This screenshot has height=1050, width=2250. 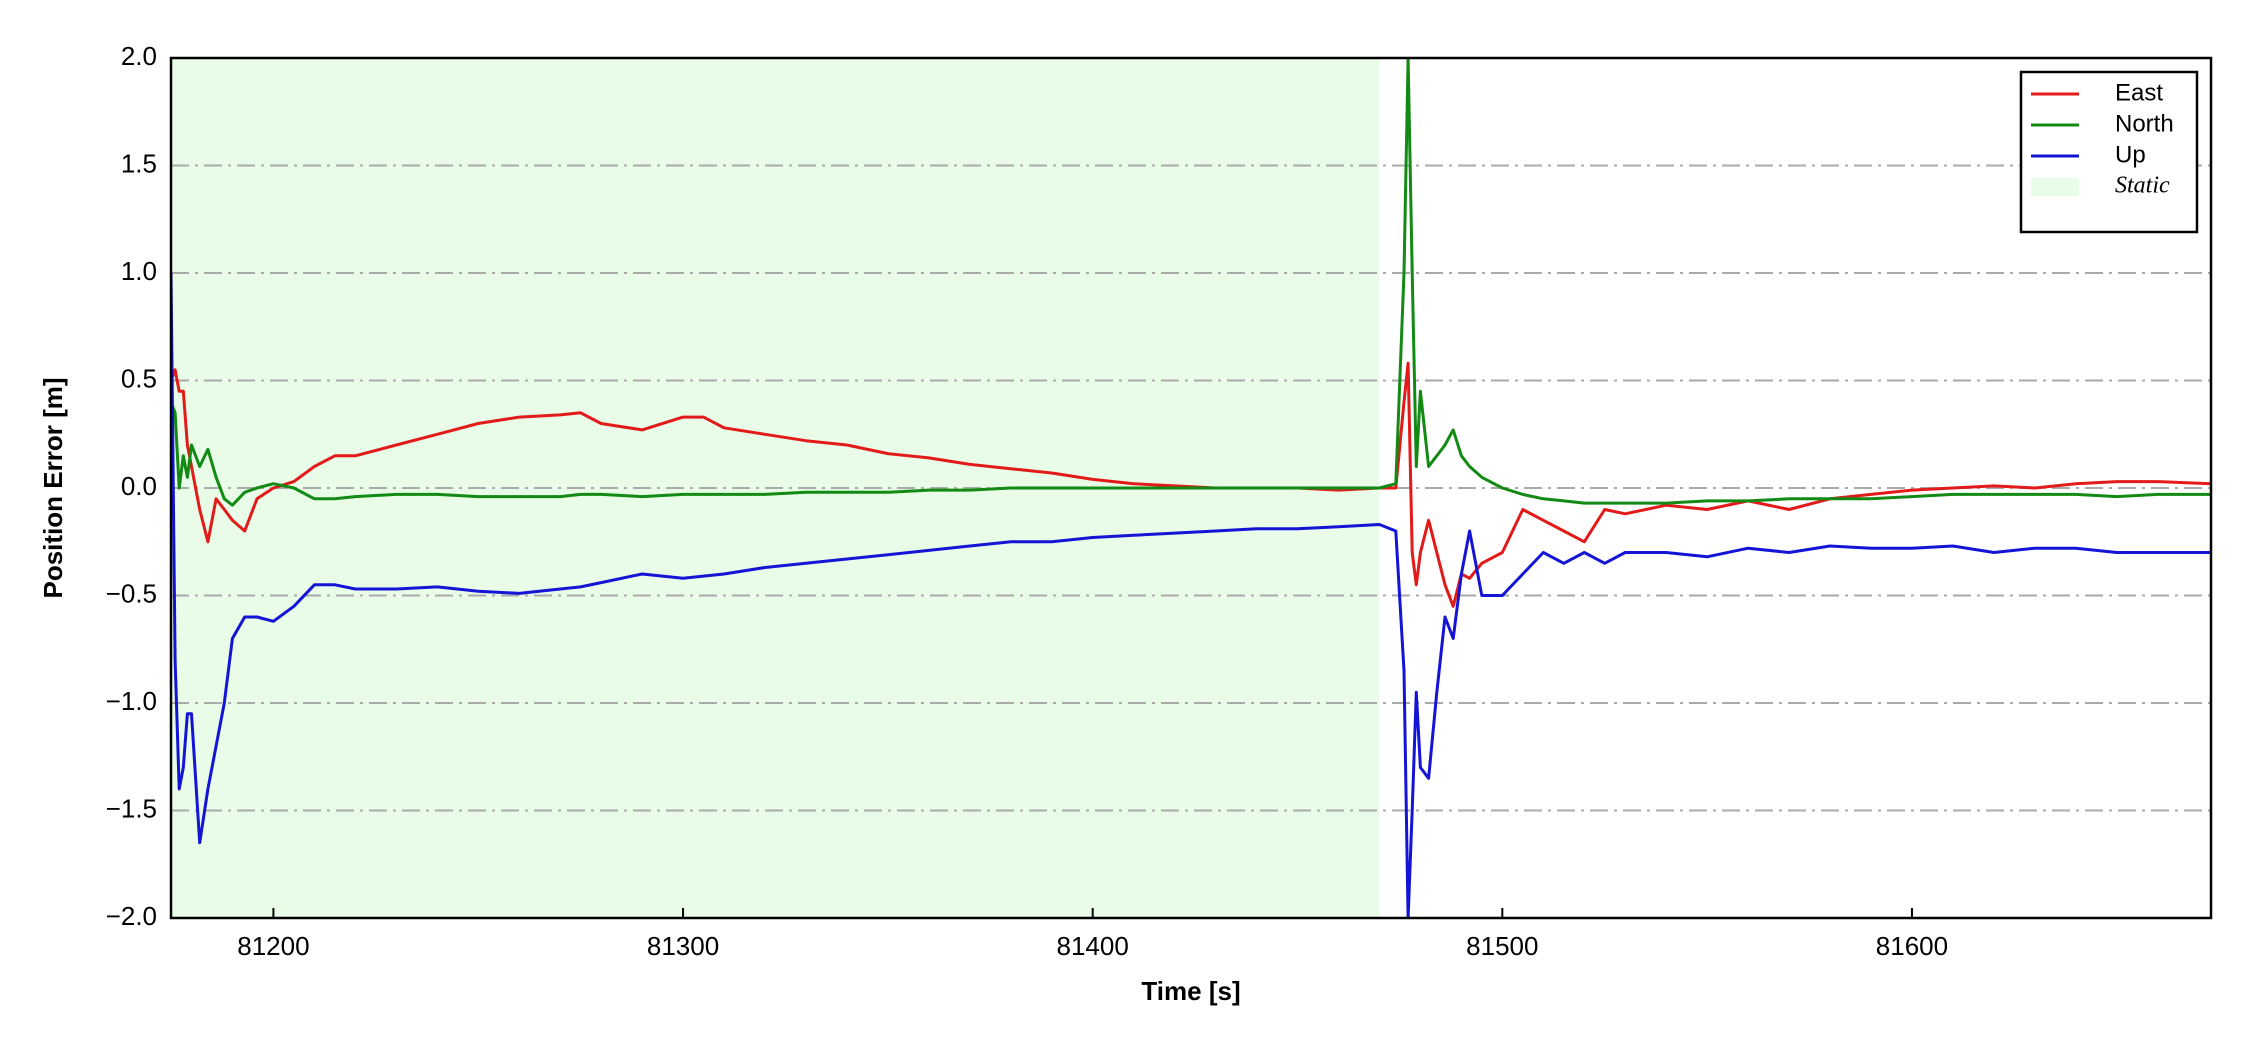 I want to click on y-tick-label: −1.0, so click(x=131, y=701).